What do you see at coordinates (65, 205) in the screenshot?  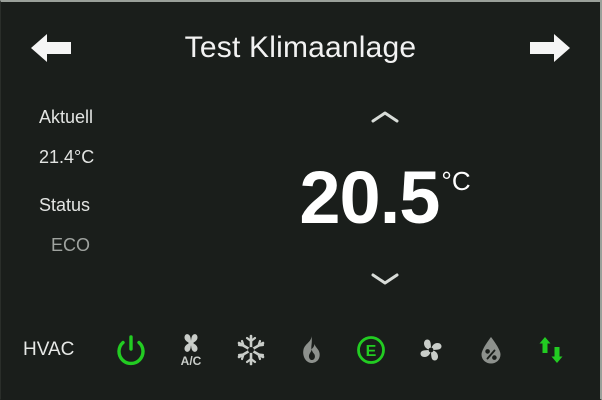 I see `status-label: Status` at bounding box center [65, 205].